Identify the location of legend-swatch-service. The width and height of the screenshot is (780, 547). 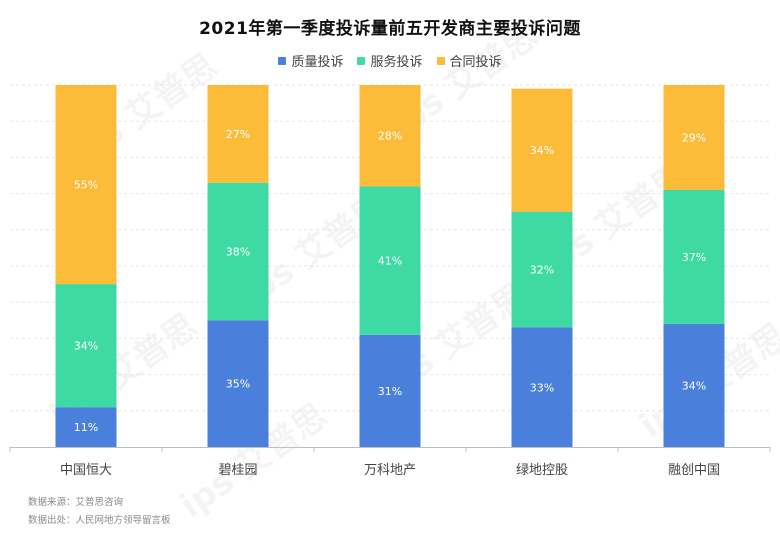
(361, 60).